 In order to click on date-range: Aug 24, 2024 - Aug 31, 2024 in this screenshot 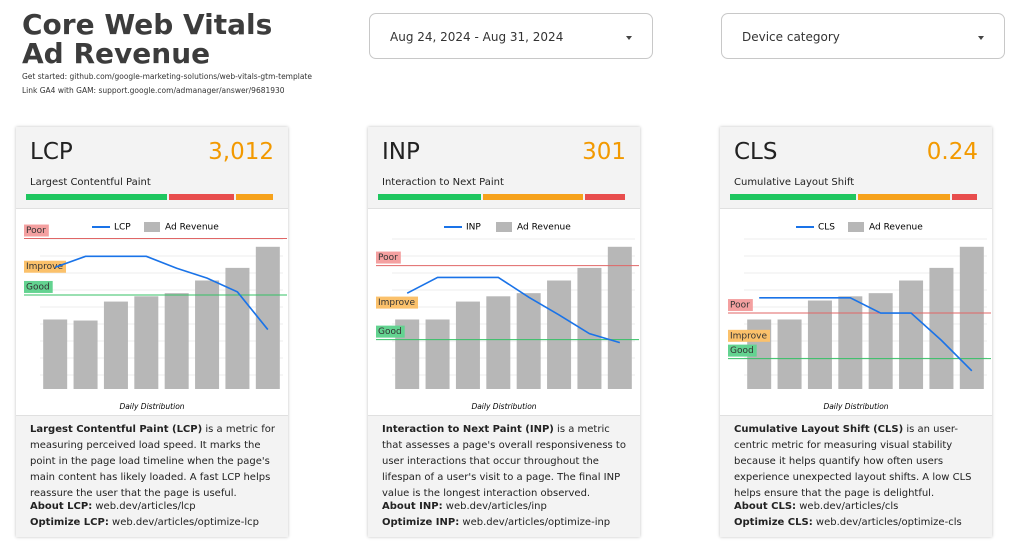, I will do `click(477, 37)`.